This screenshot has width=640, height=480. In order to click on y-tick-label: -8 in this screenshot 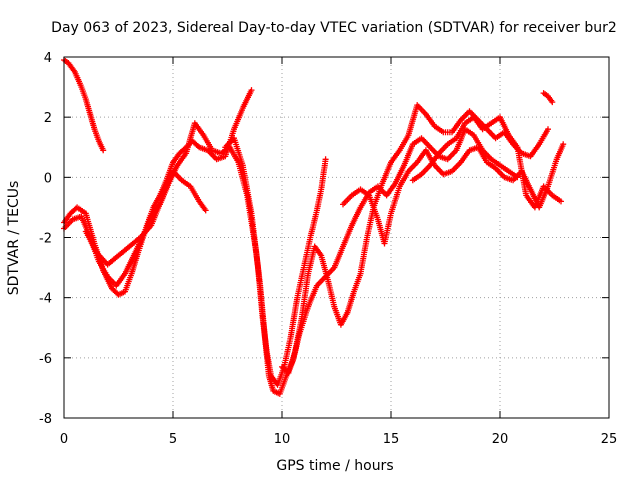, I will do `click(45, 419)`.